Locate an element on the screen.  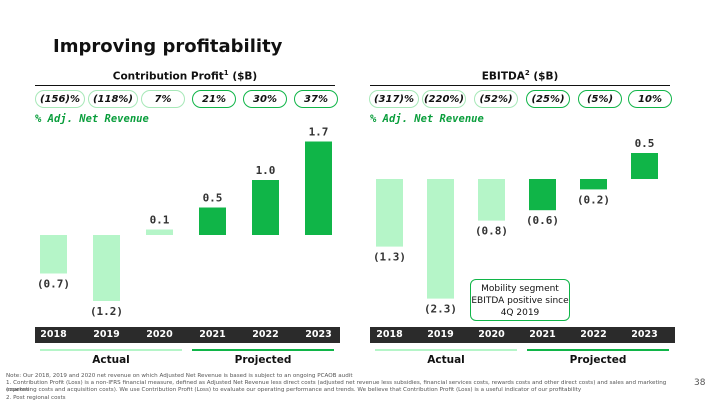
margin-pill: 10% is located at coordinates (650, 99).